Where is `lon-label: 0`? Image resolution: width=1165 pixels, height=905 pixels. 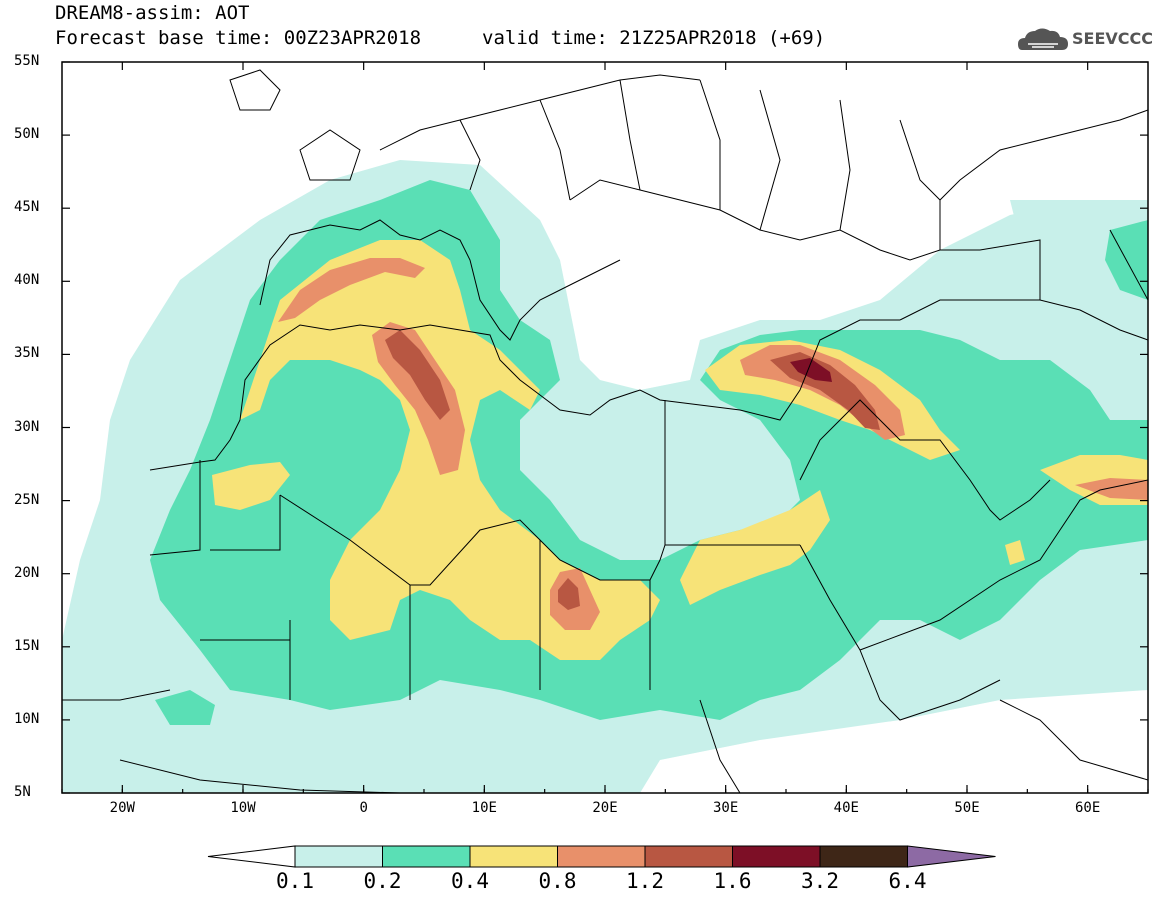 lon-label: 0 is located at coordinates (363, 808).